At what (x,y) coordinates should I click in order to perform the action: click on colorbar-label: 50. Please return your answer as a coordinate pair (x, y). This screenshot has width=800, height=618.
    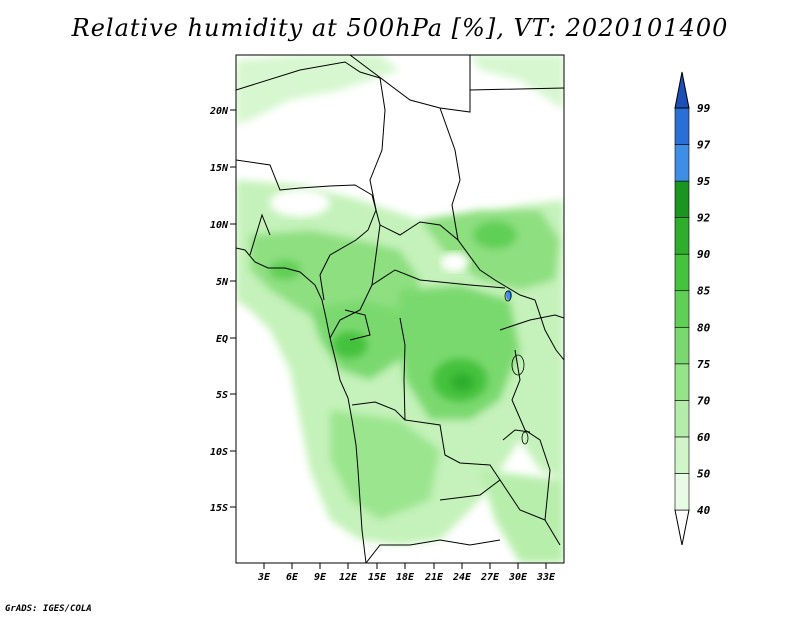
    Looking at the image, I should click on (704, 473).